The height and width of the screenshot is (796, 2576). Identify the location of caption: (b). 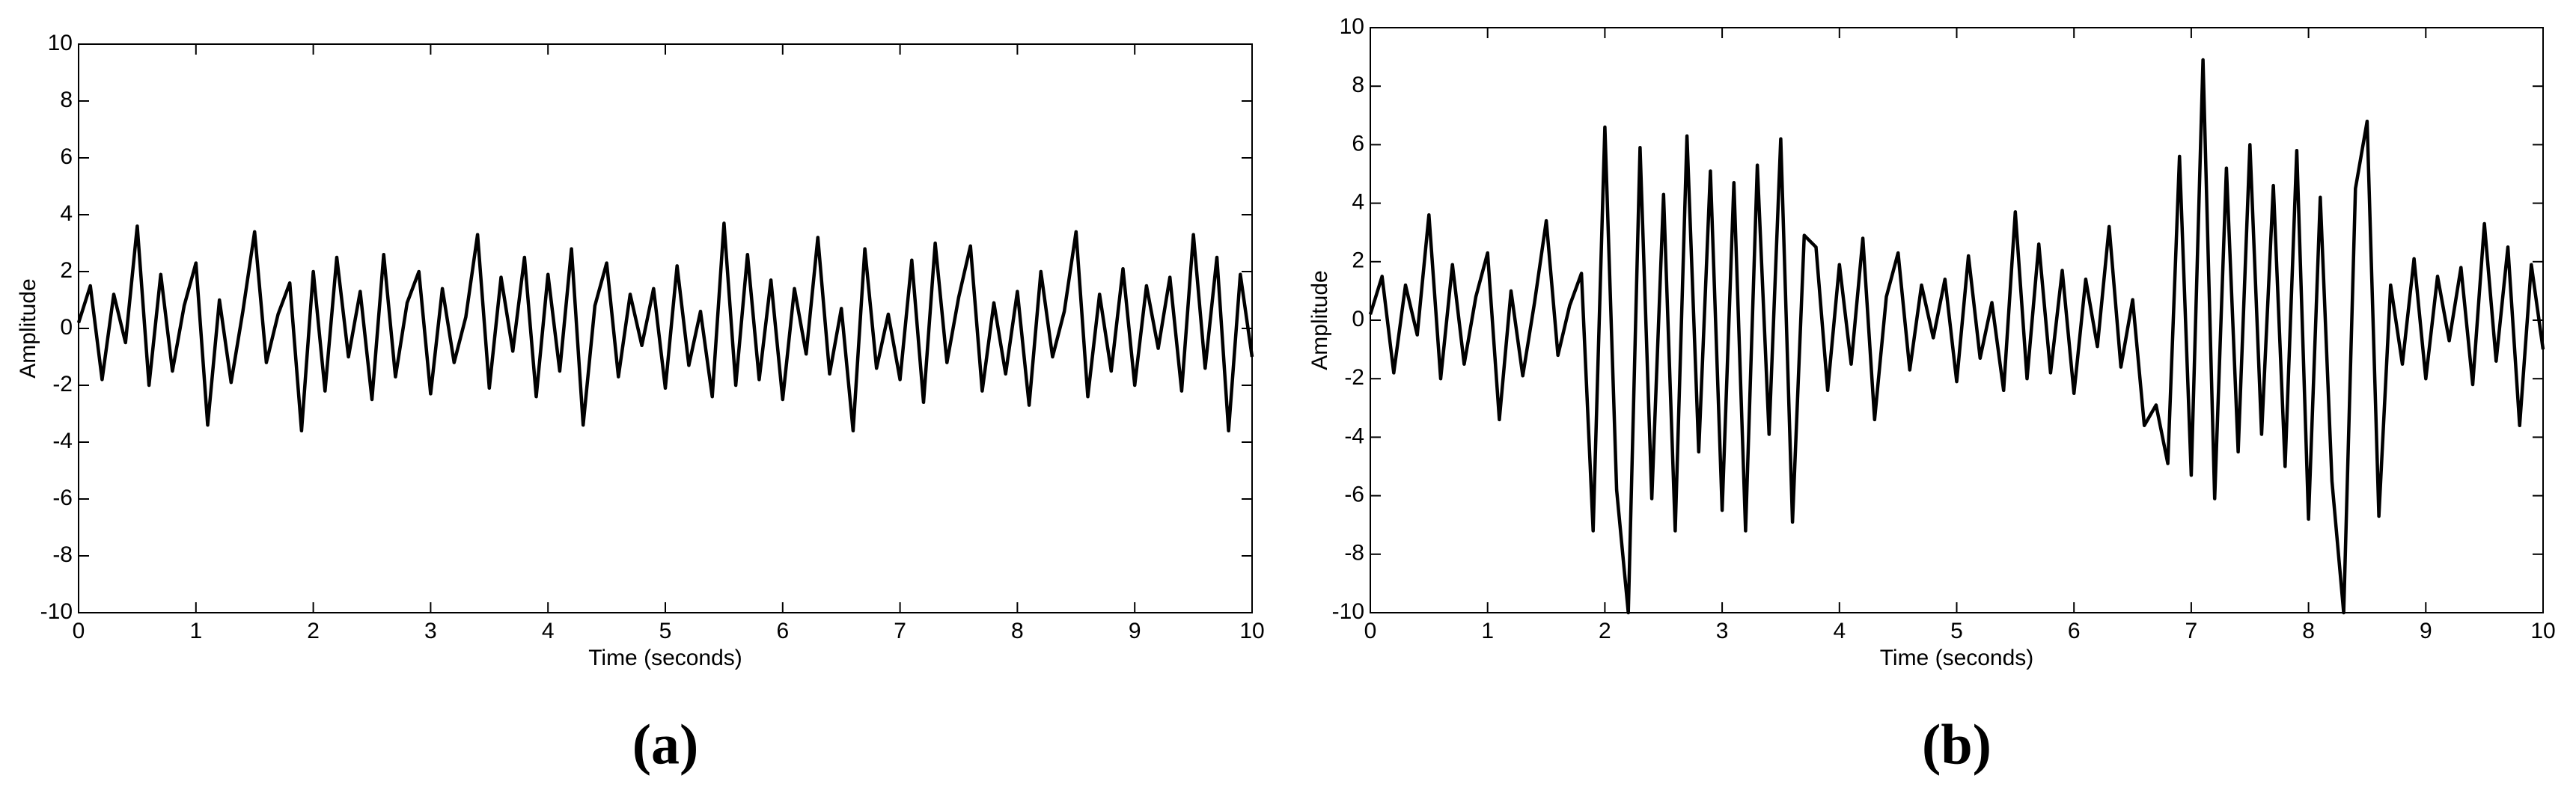
(1956, 744).